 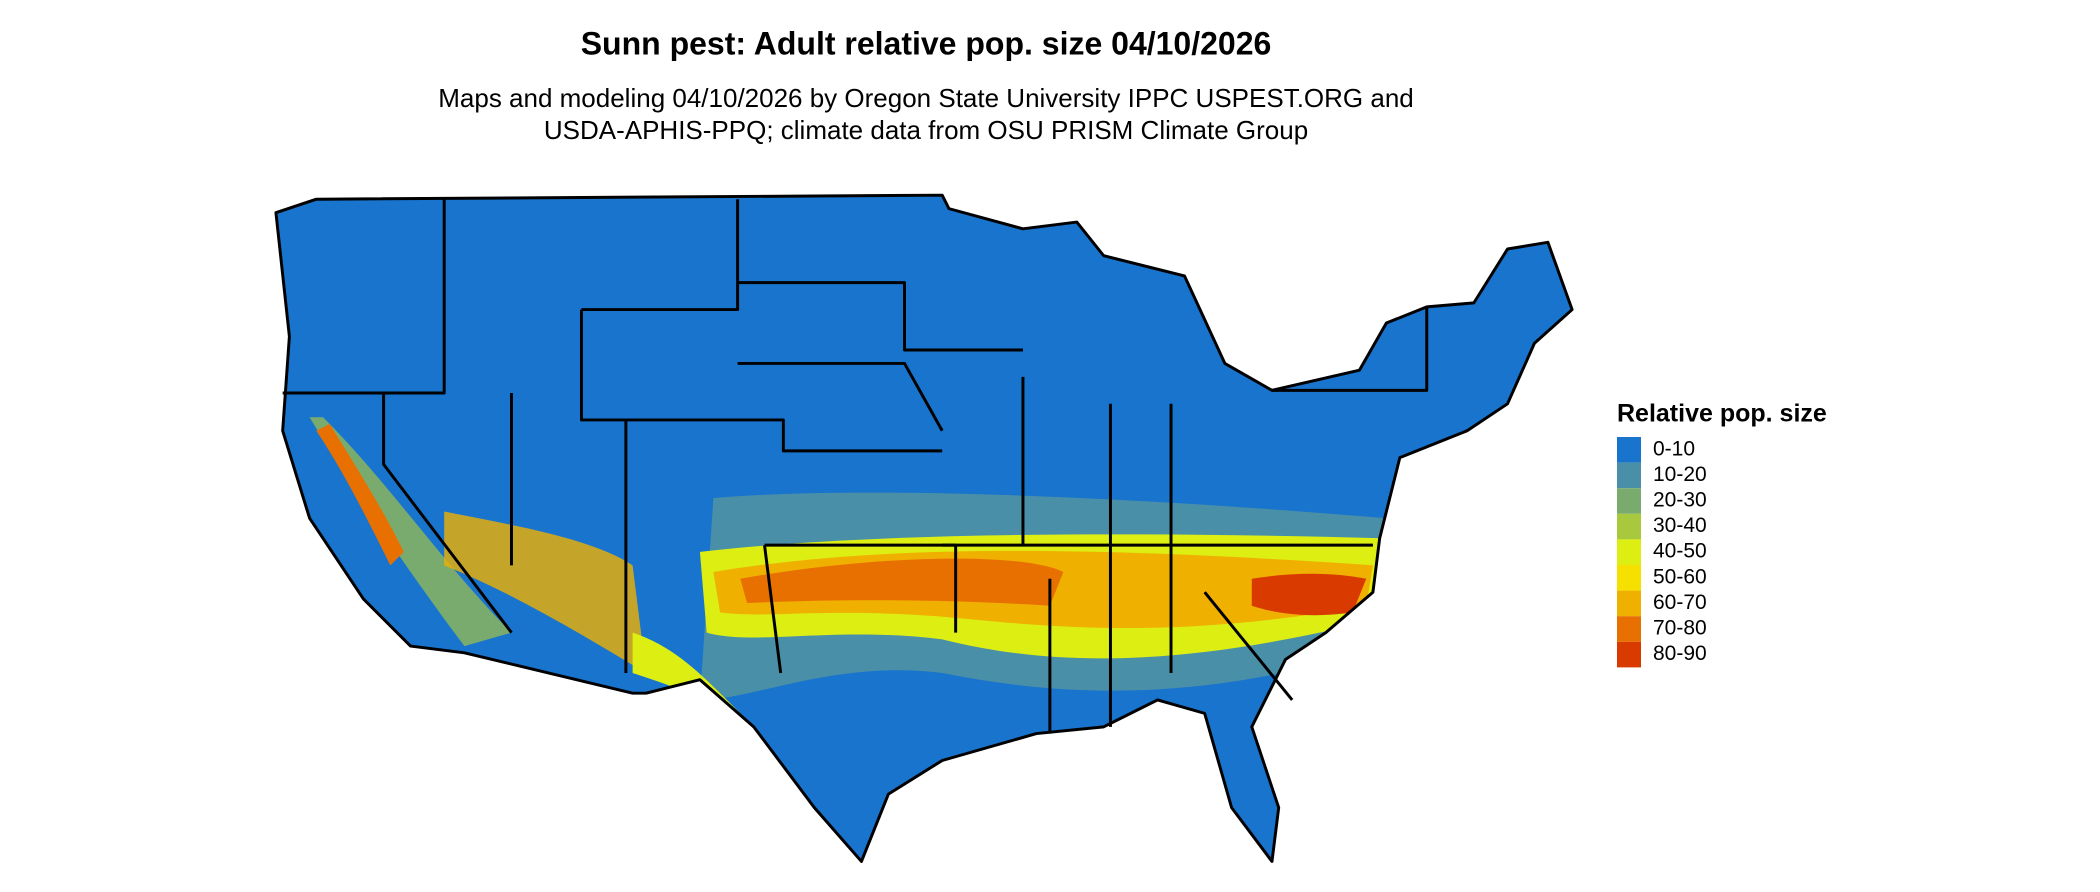 What do you see at coordinates (1680, 628) in the screenshot?
I see `legend-label: 70-80` at bounding box center [1680, 628].